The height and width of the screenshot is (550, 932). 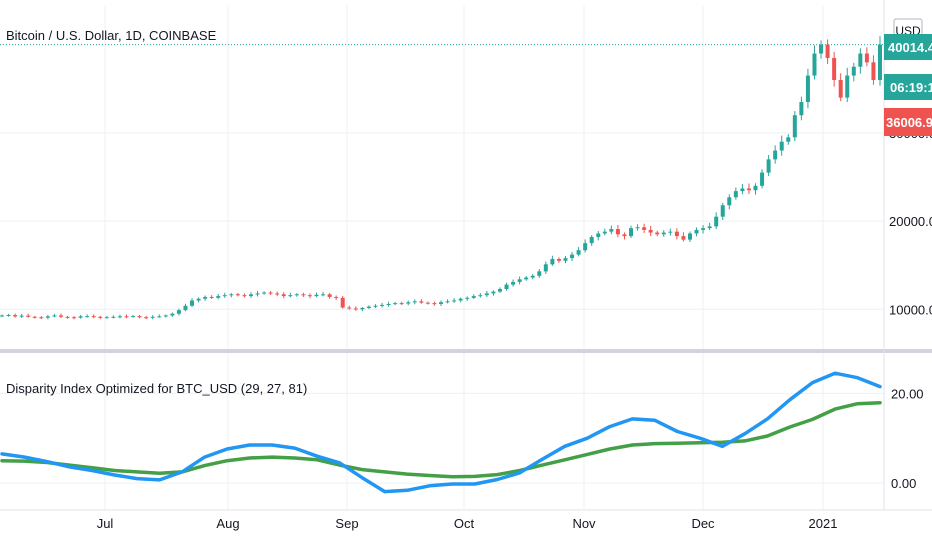 I want to click on last-price-badge: 40014.45, so click(x=908, y=47).